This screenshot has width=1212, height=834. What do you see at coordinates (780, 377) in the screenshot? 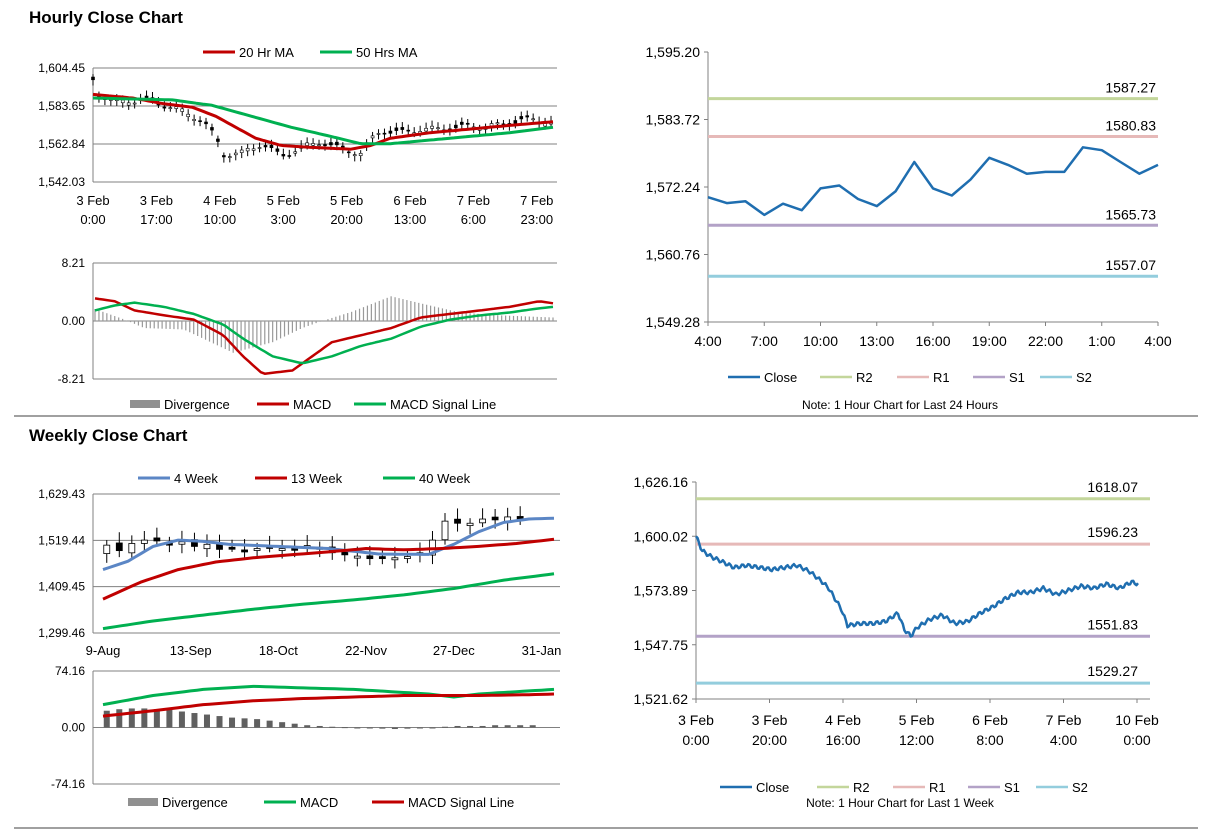
I see `legend-close24-close-label: Close` at bounding box center [780, 377].